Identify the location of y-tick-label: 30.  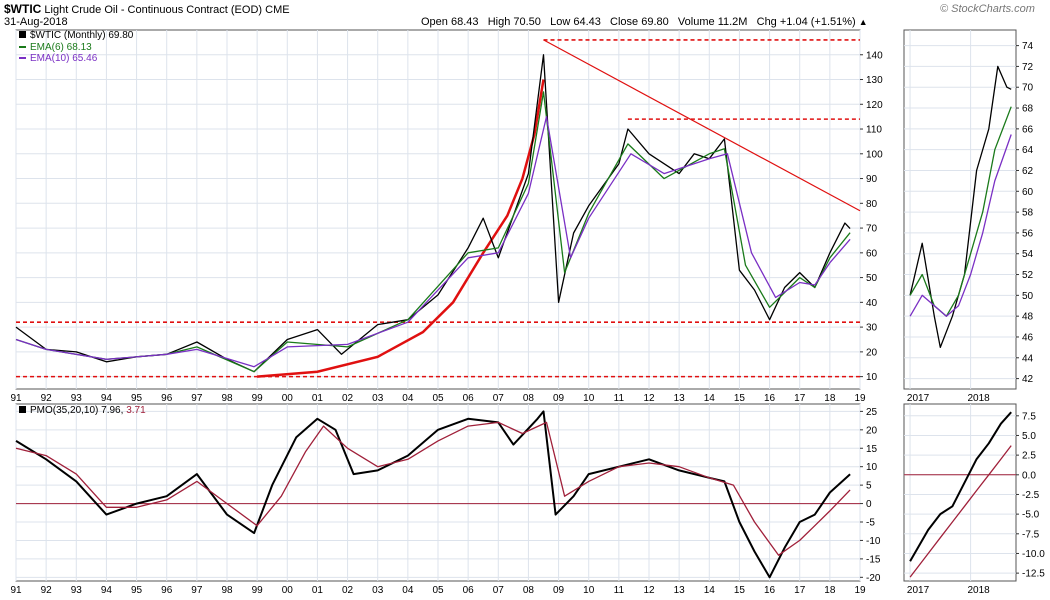
(872, 328).